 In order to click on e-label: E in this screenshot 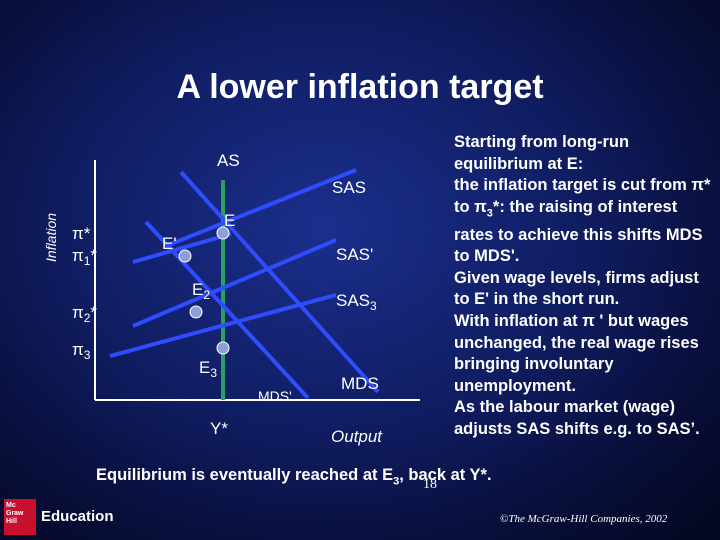, I will do `click(229, 220)`.